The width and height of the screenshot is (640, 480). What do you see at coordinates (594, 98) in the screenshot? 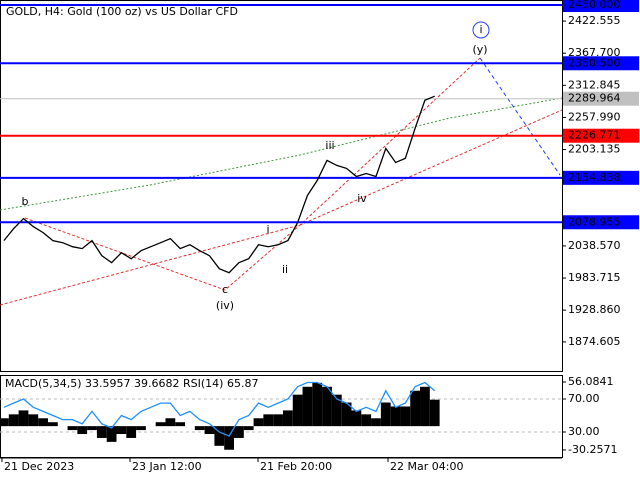
I see `level-label: 2289.964` at bounding box center [594, 98].